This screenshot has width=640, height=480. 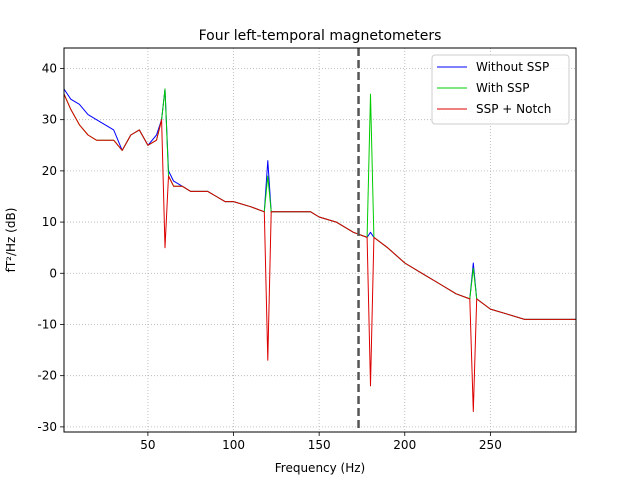 What do you see at coordinates (50, 247) in the screenshot?
I see `y-axis-ticks: -30 -20 -10 0 10 20 30 40` at bounding box center [50, 247].